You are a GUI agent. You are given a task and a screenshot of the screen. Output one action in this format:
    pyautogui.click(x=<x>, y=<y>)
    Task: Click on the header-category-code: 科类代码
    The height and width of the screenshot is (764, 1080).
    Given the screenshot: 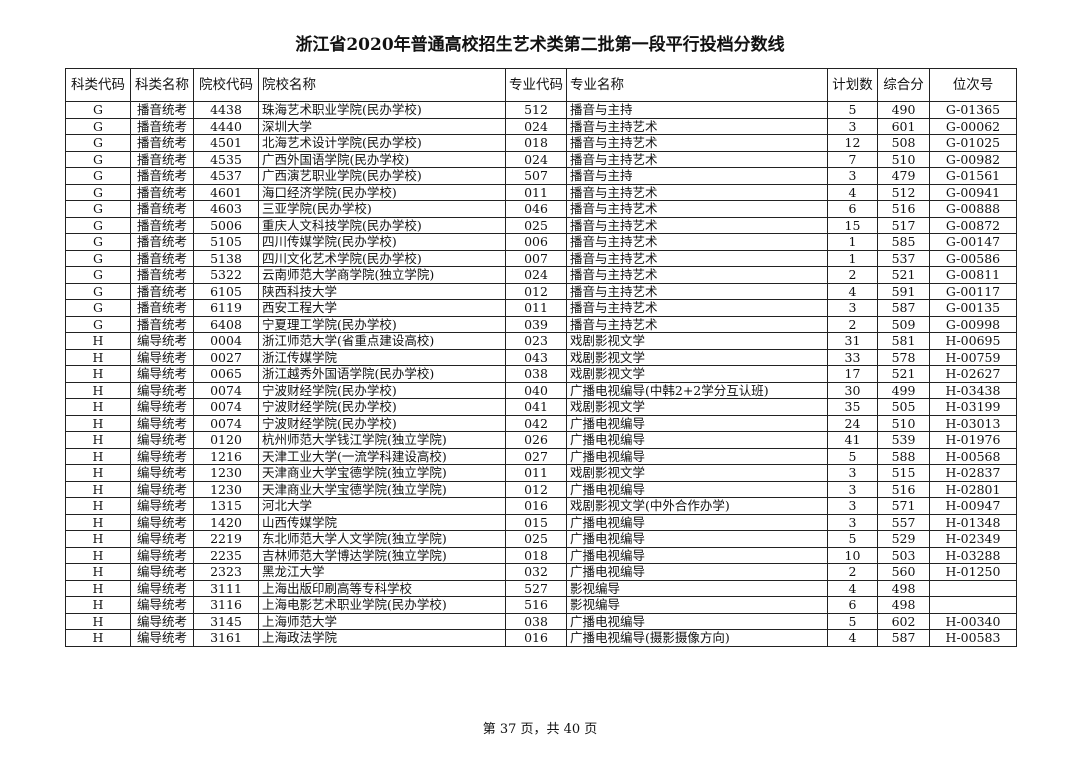 What is the action you would take?
    pyautogui.click(x=98, y=85)
    